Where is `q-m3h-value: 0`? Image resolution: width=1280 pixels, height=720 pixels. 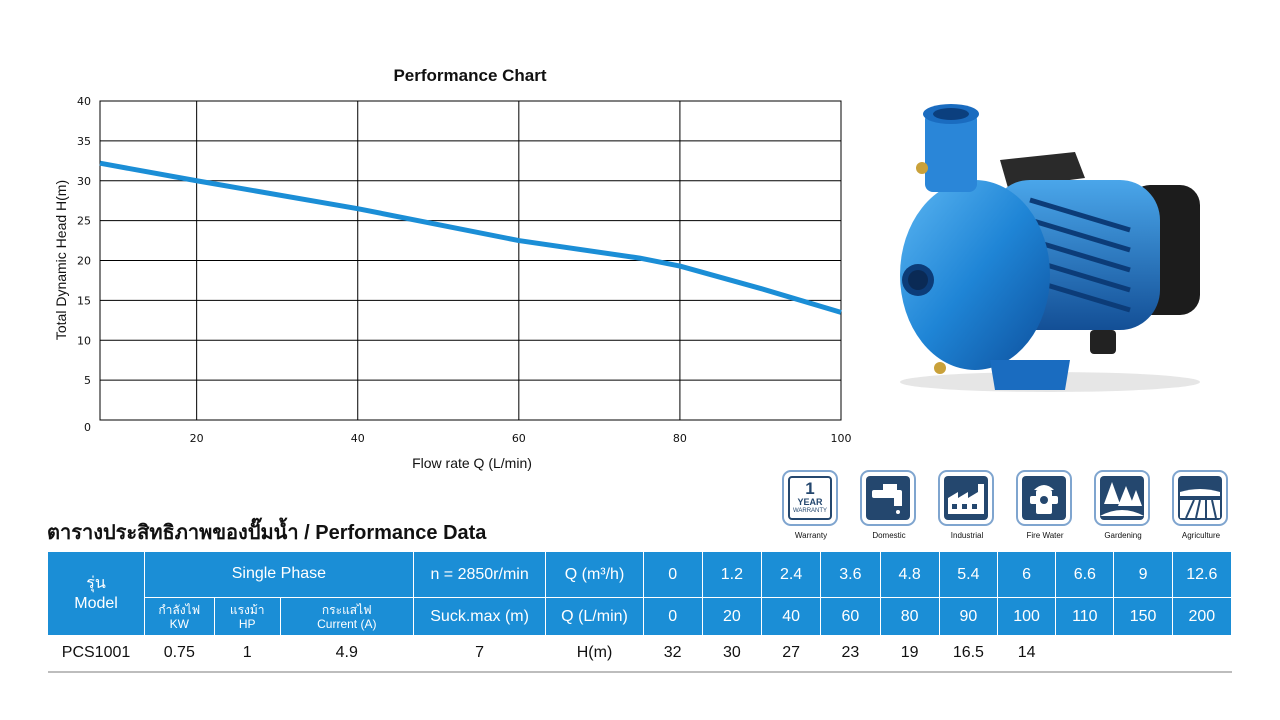 q-m3h-value: 0 is located at coordinates (672, 574).